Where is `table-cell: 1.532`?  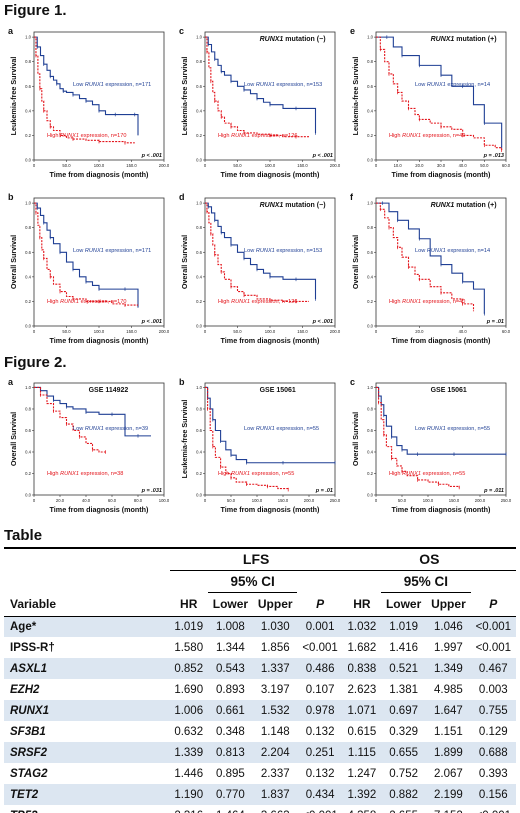 table-cell: 1.532 is located at coordinates (275, 710).